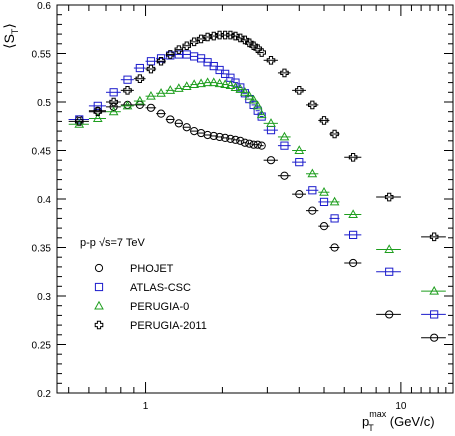 The height and width of the screenshot is (436, 455). Describe the element at coordinates (44, 297) in the screenshot. I see `y-tick-label: 0.3` at that location.